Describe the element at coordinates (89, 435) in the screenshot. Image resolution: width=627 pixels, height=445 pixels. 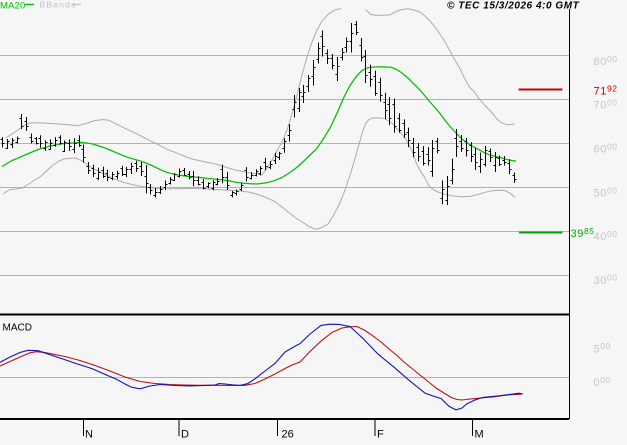
I see `svg-text: N` at that location.